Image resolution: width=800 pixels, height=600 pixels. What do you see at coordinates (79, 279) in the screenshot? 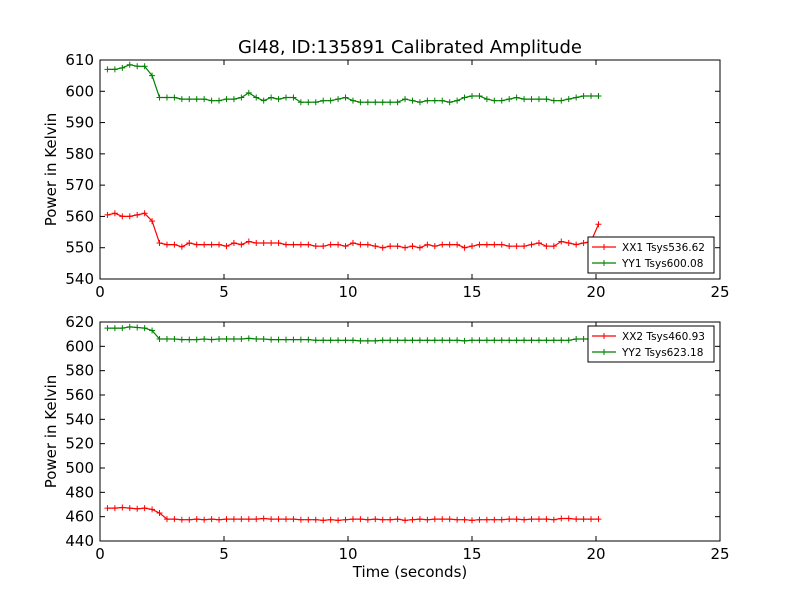
I see `y-tick-label: 540` at bounding box center [79, 279].